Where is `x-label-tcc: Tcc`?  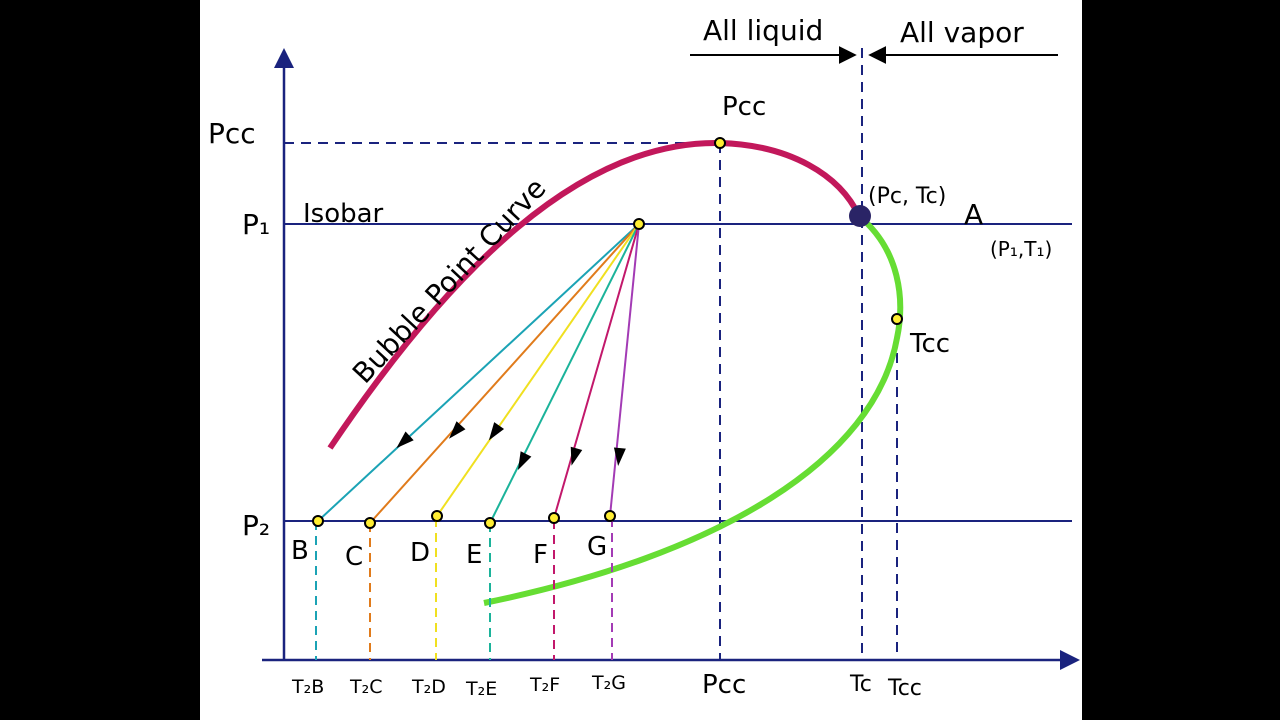
x-label-tcc: Tcc is located at coordinates (904, 688).